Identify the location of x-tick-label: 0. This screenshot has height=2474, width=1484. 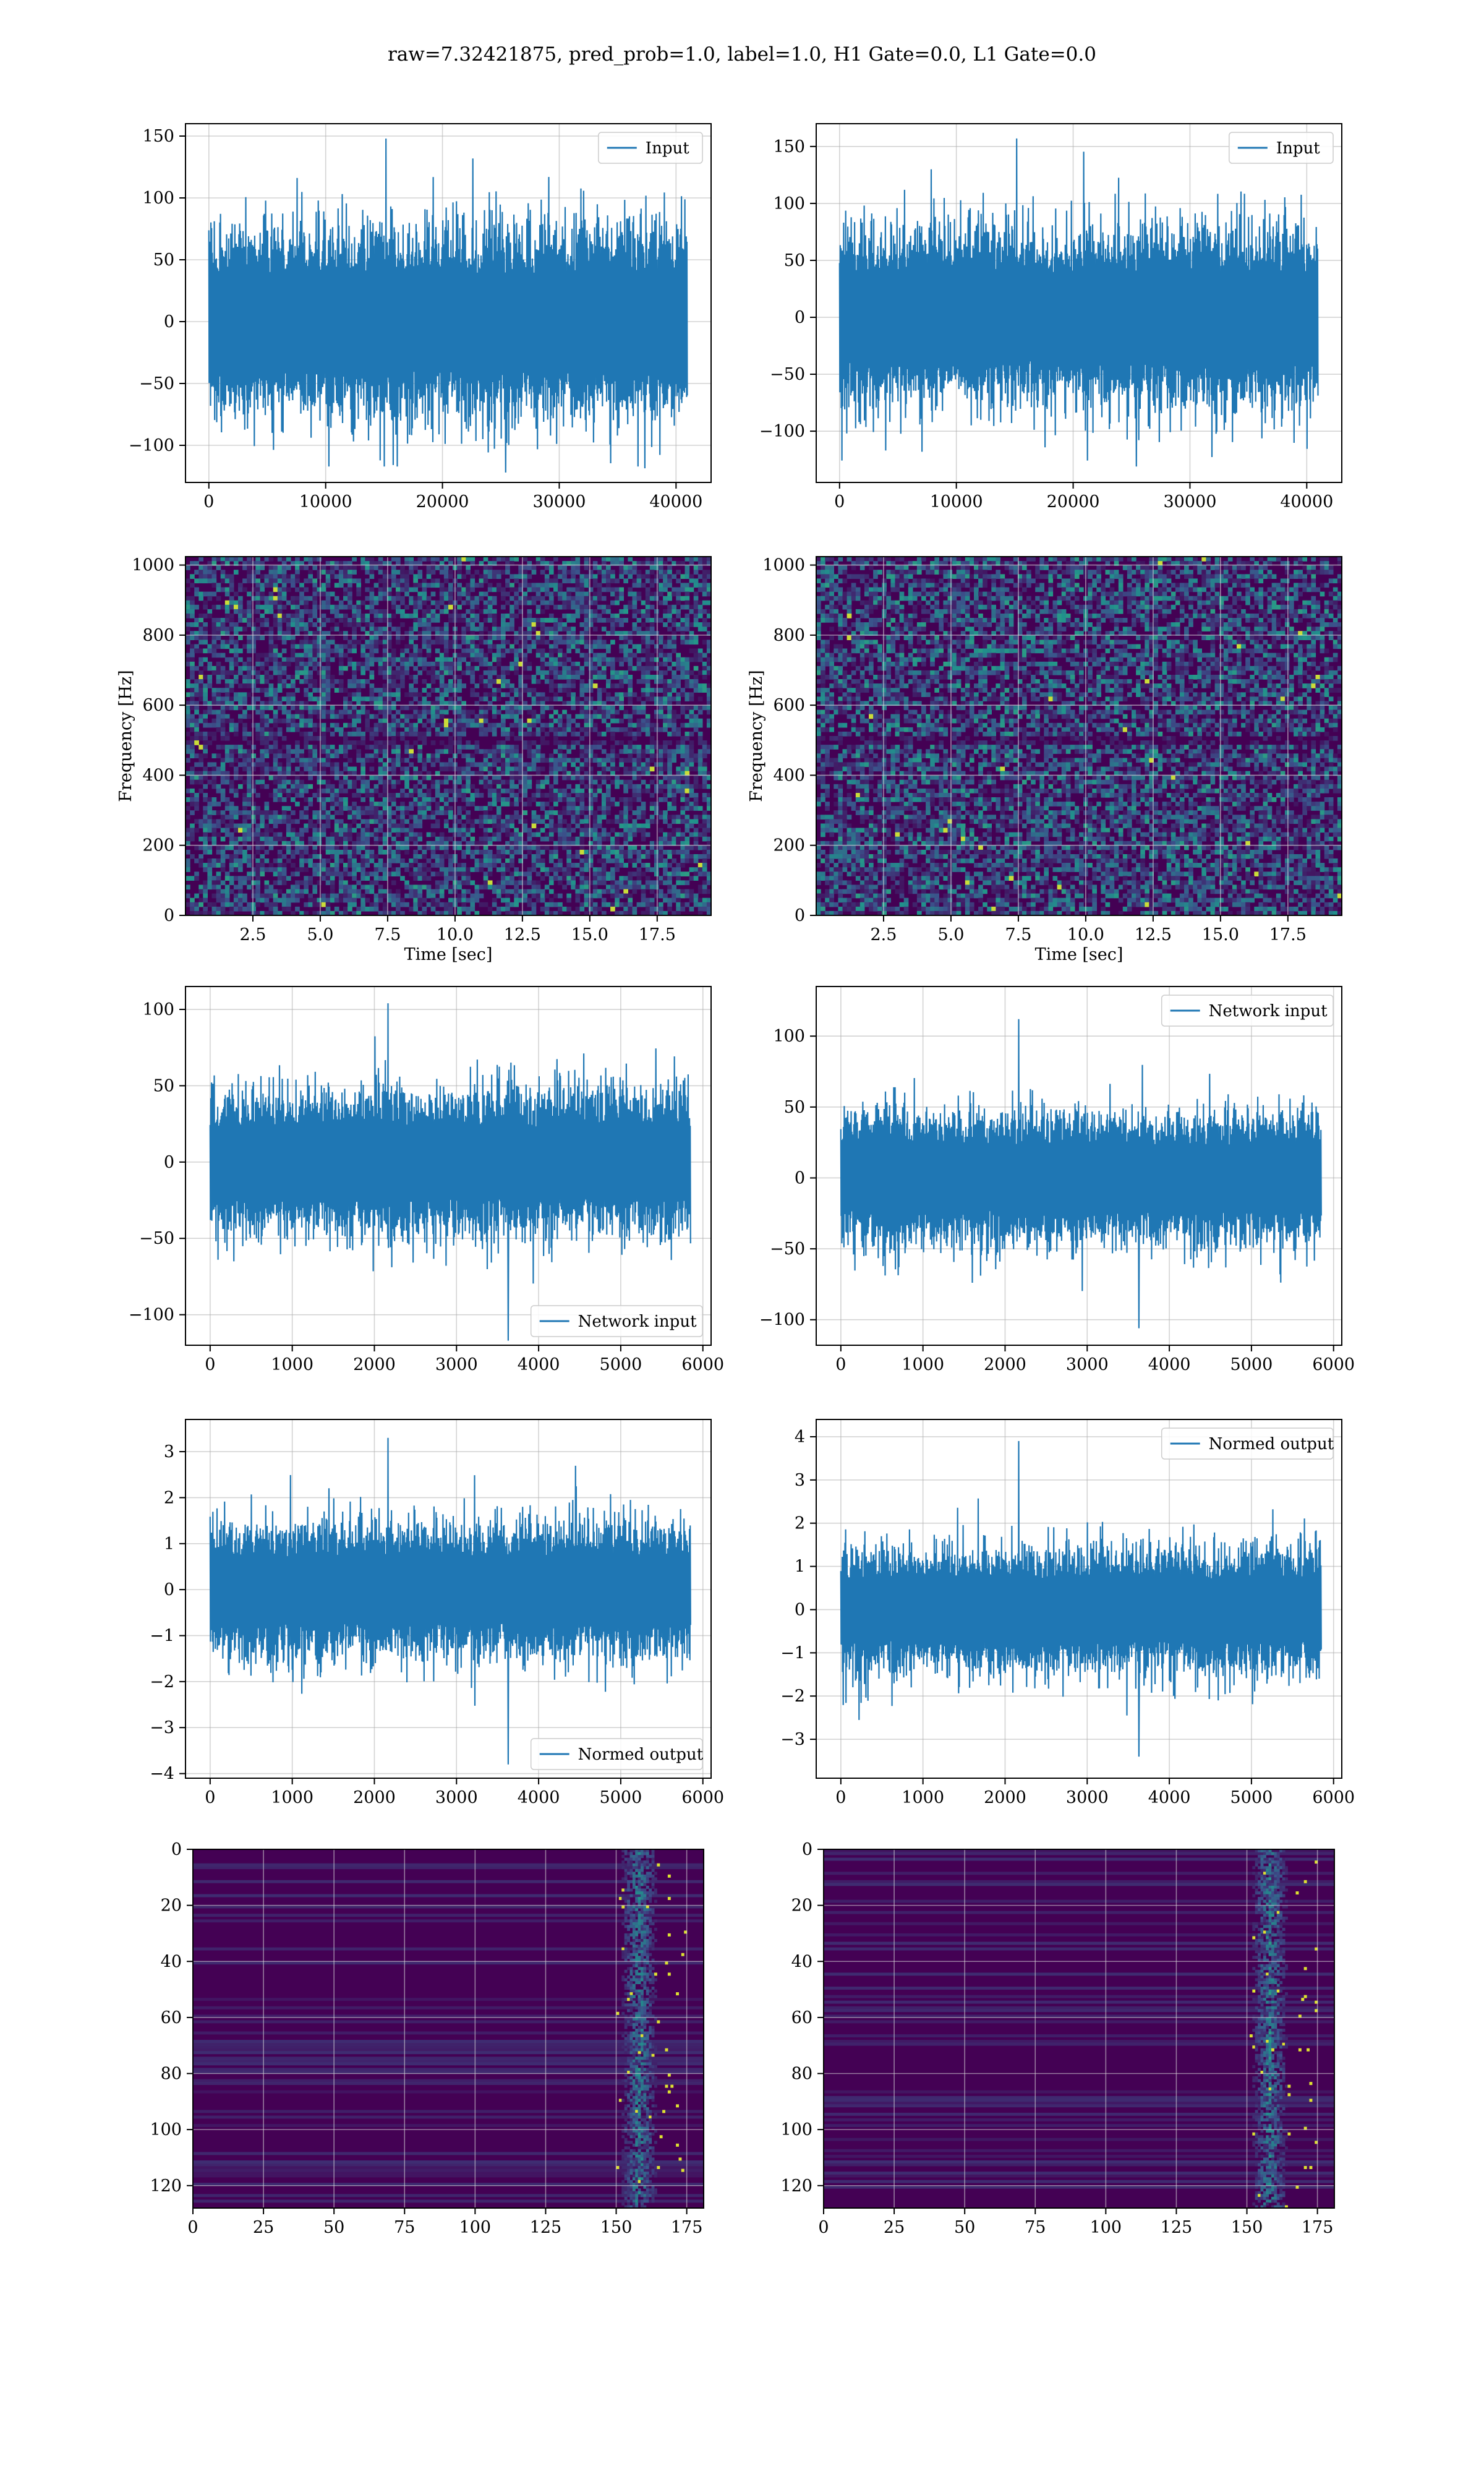
(208, 501).